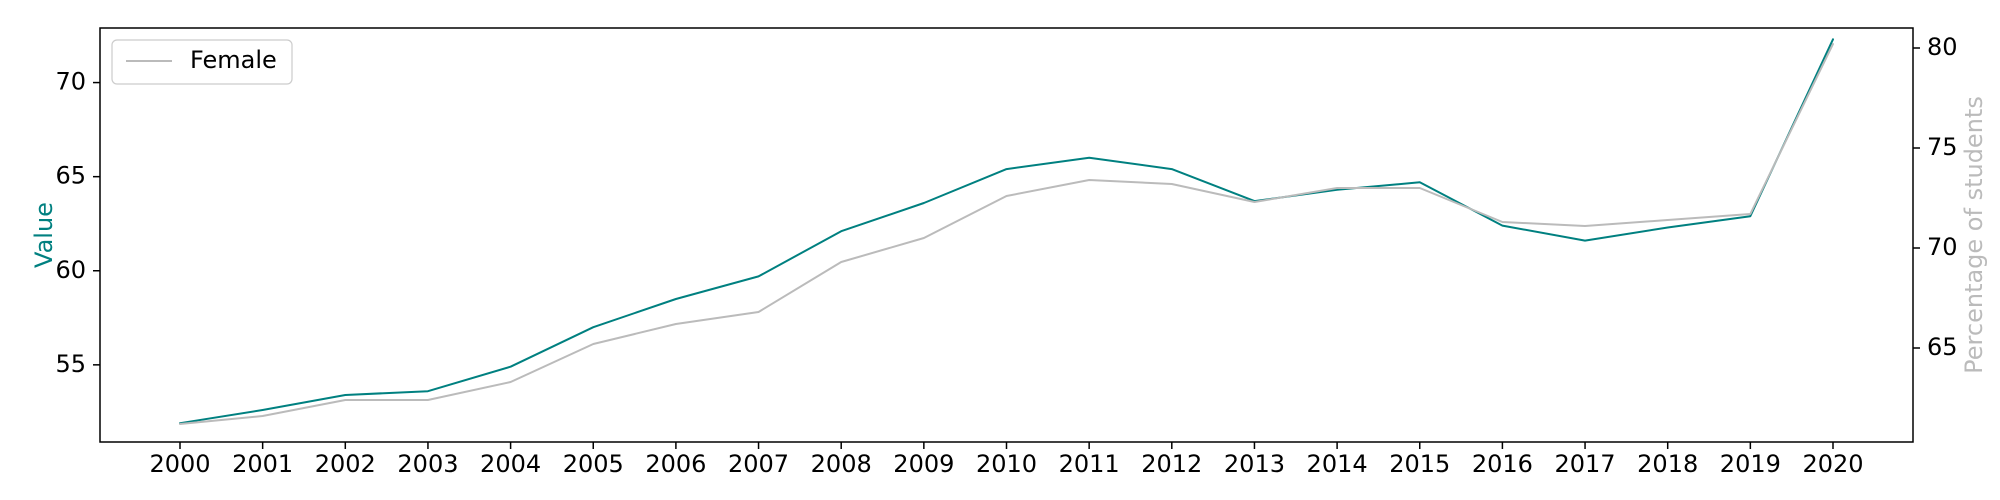 This screenshot has height=500, width=2000. What do you see at coordinates (758, 464) in the screenshot?
I see `x-tick-label-2007: 2007` at bounding box center [758, 464].